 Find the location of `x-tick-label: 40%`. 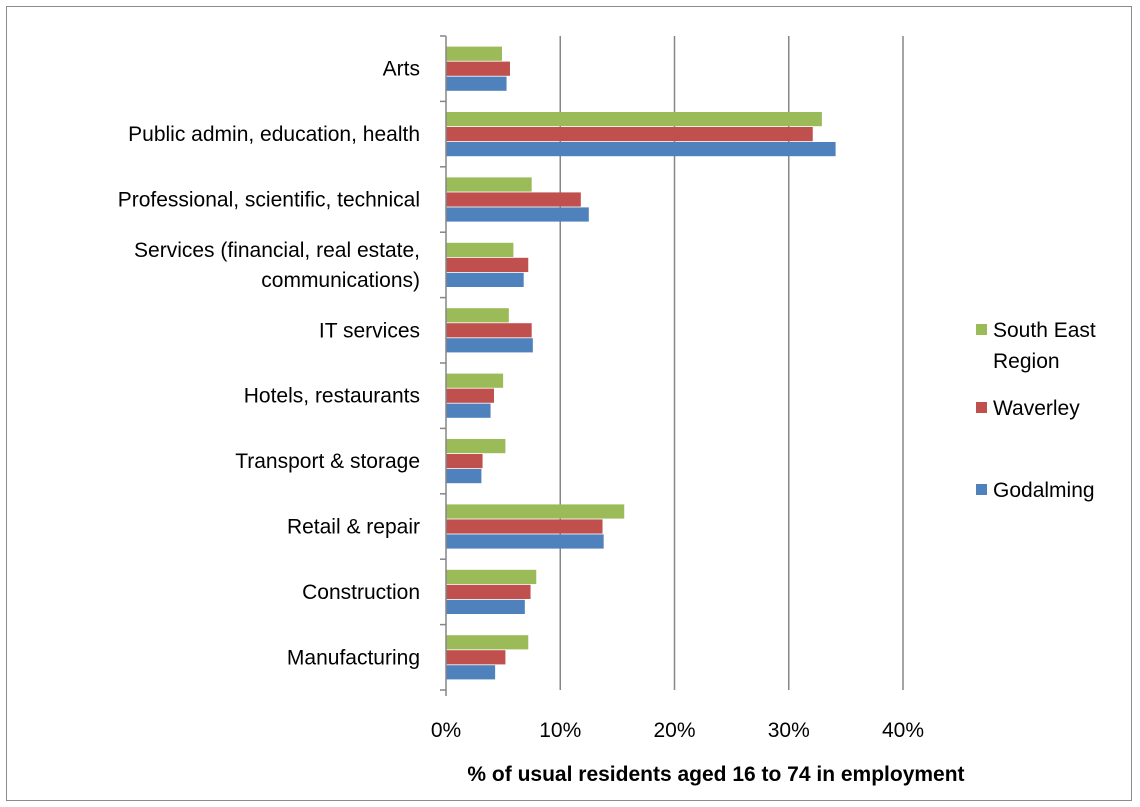

x-tick-label: 40% is located at coordinates (903, 730).